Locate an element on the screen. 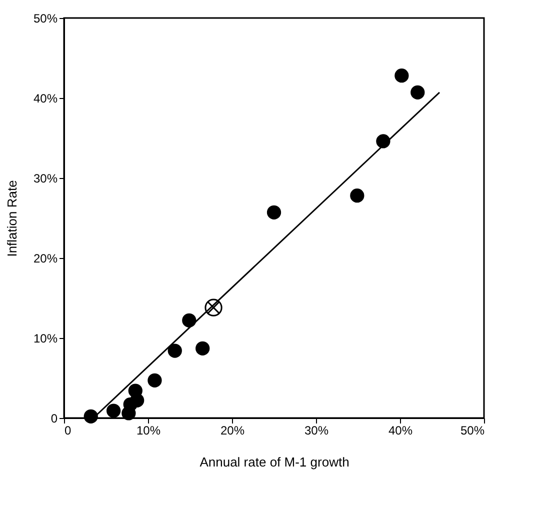  y-tick-label: 0 is located at coordinates (54, 419).